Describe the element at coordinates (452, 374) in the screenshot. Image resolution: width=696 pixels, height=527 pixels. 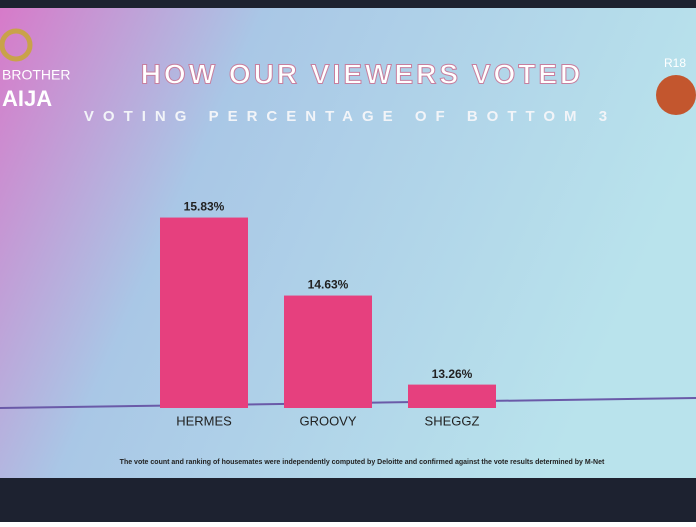
I see `value-label: 13.26%` at that location.